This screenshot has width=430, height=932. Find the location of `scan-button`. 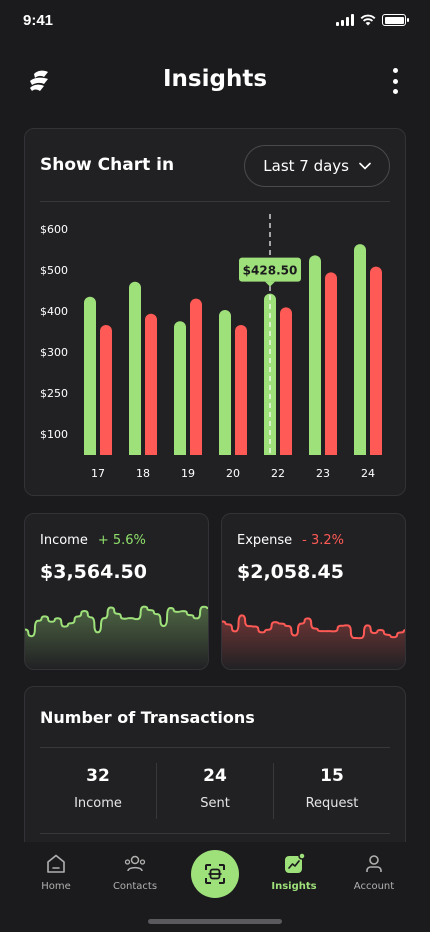

scan-button is located at coordinates (215, 874).